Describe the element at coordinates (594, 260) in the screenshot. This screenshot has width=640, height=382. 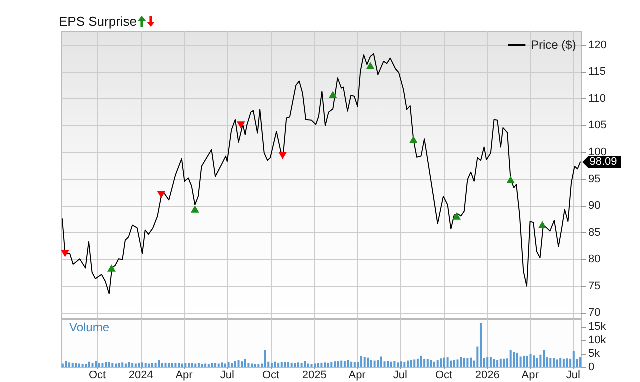
I see `y-tick-label: 80` at that location.